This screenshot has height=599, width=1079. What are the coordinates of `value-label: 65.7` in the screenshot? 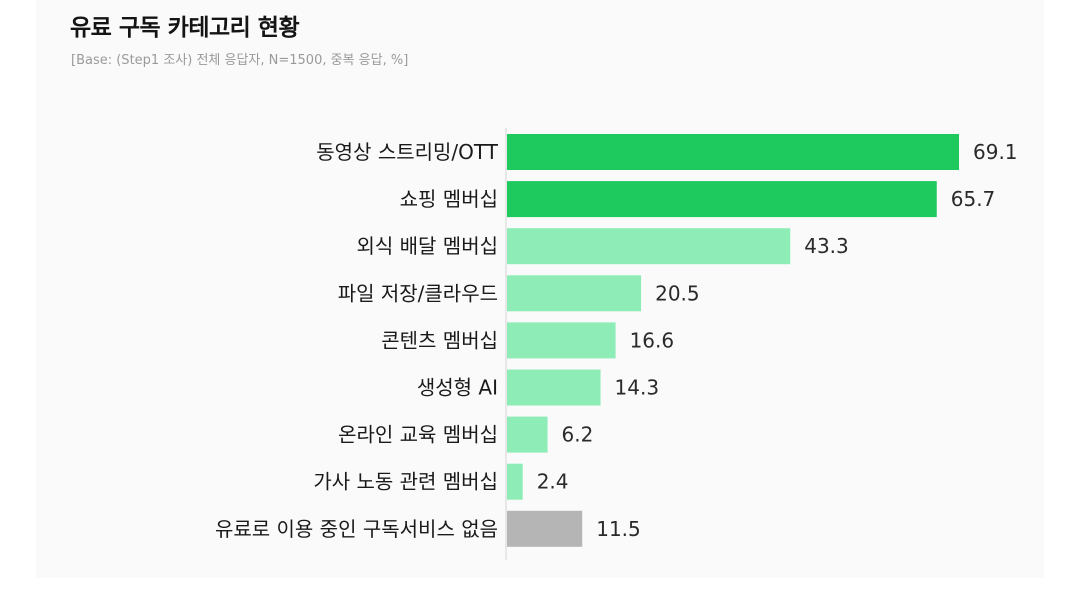 It's located at (973, 199).